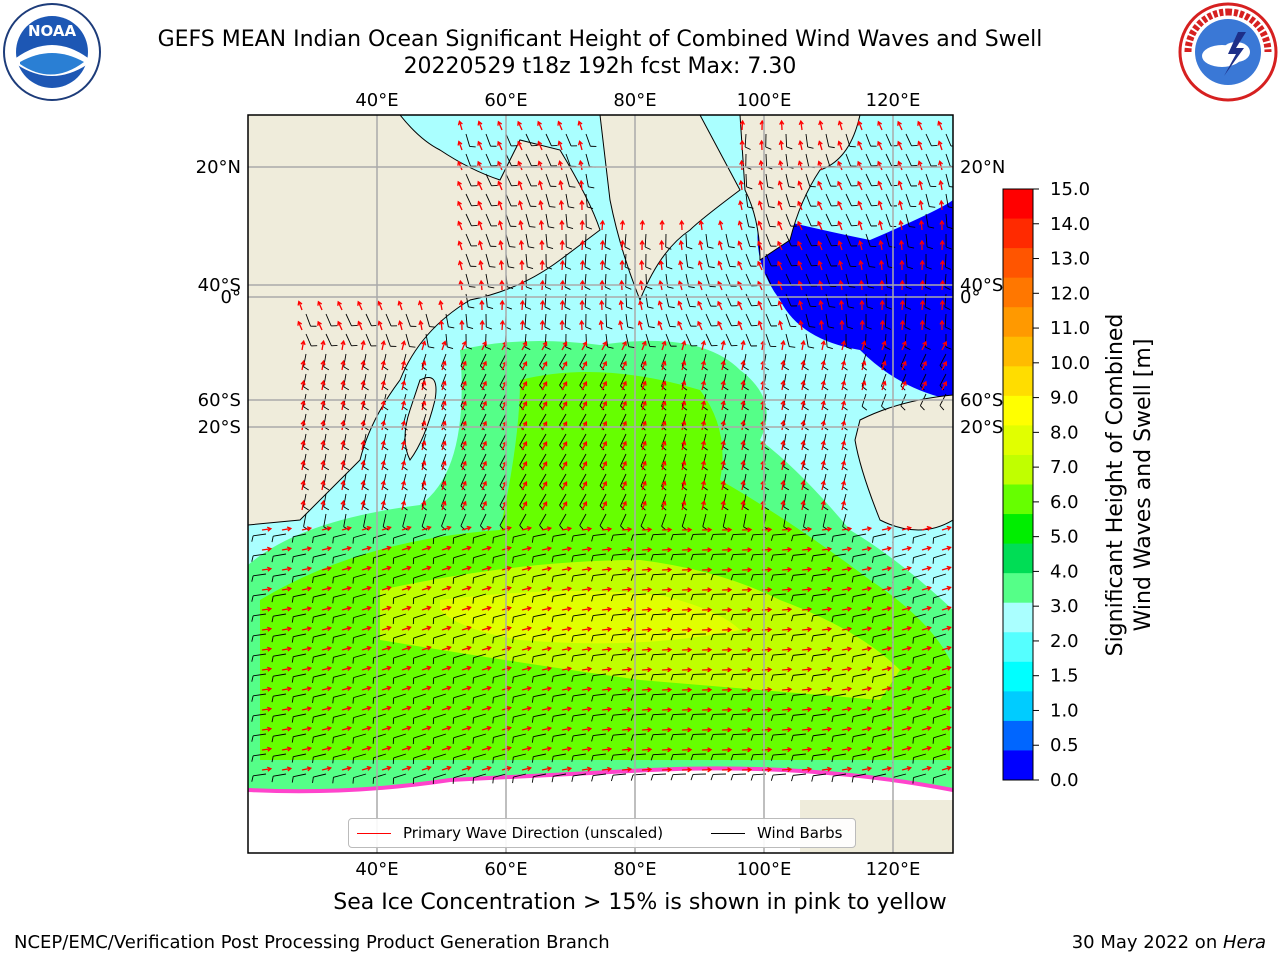 The height and width of the screenshot is (960, 1280). I want to click on colorbar-tick-label: 8.0, so click(1064, 432).